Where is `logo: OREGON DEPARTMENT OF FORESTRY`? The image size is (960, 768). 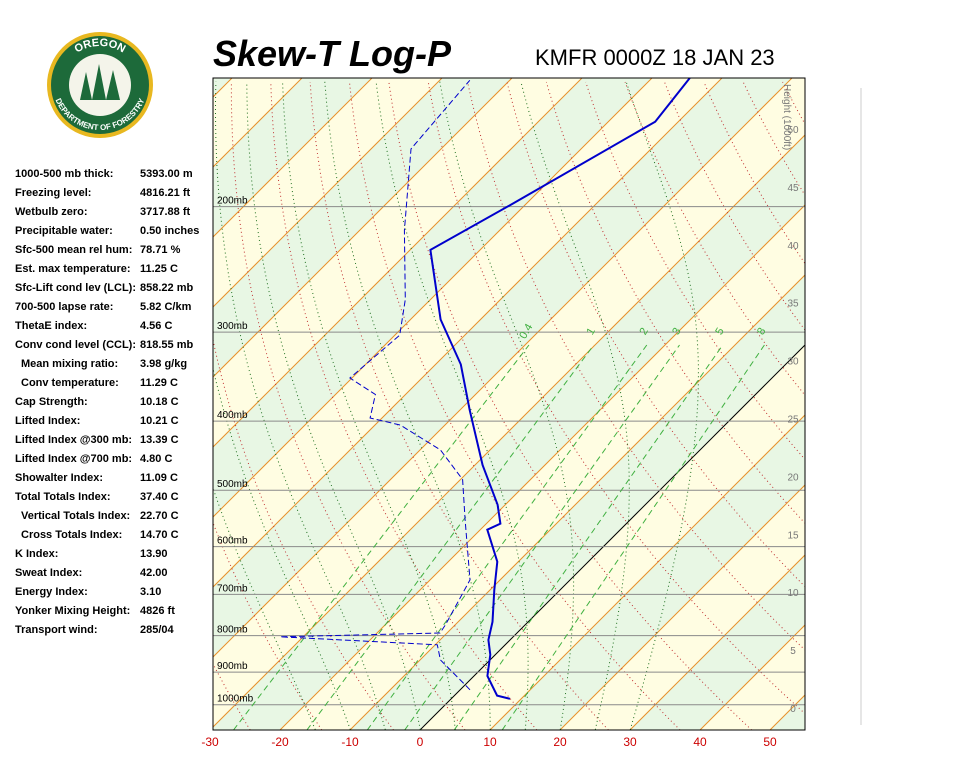 logo: OREGON DEPARTMENT OF FORESTRY is located at coordinates (100, 85).